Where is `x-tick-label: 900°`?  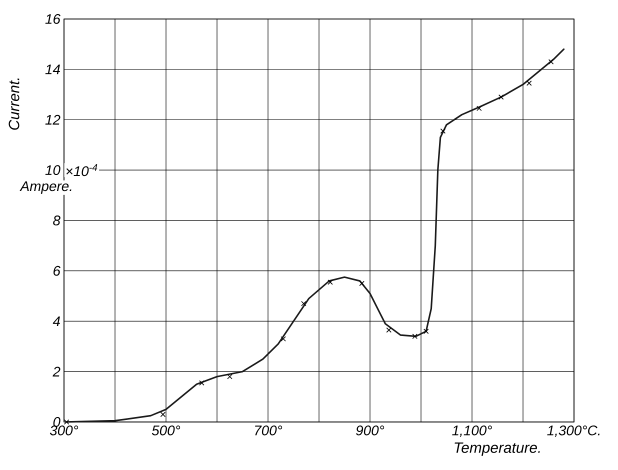
x-tick-label: 900° is located at coordinates (370, 430).